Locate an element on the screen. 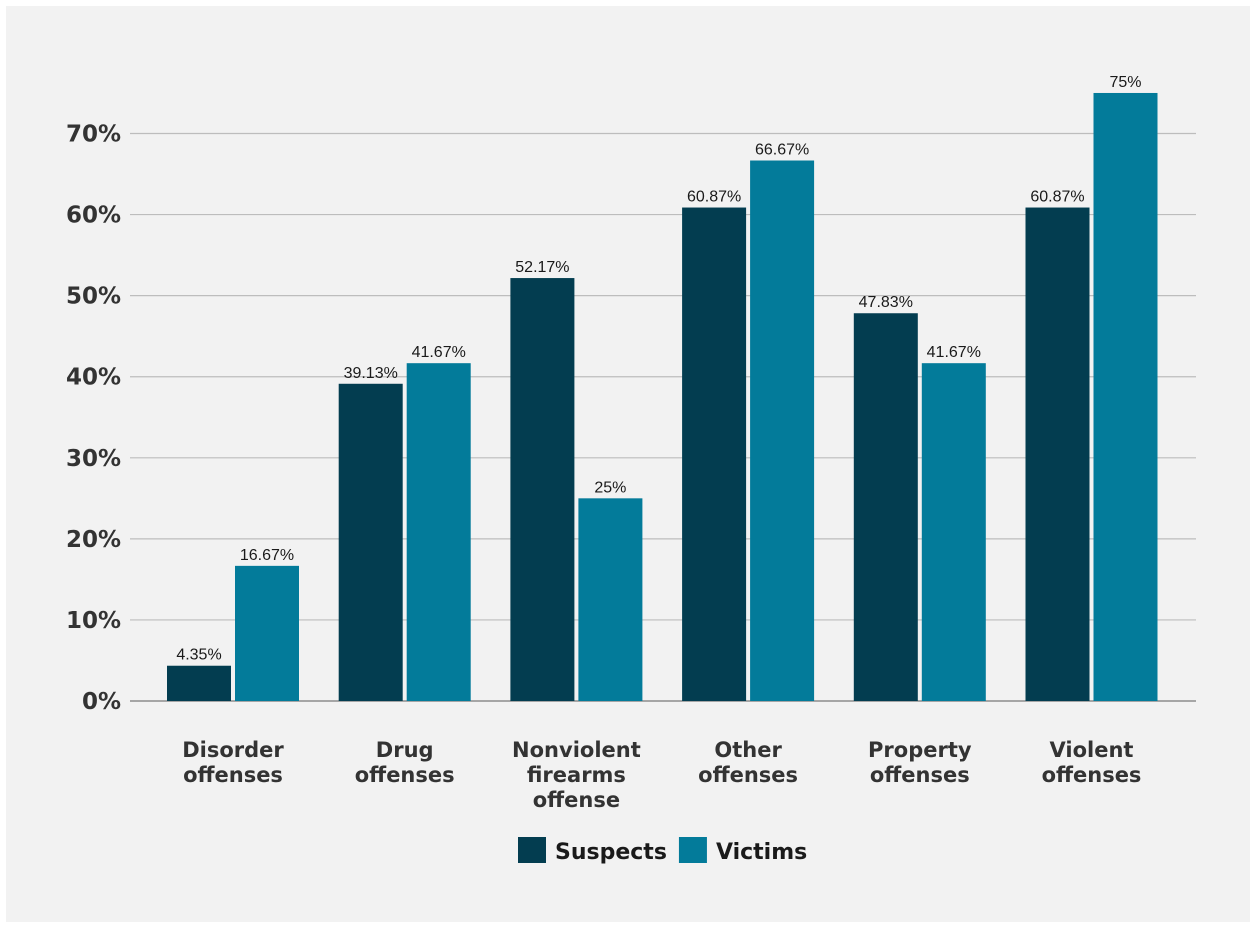 This screenshot has width=1255, height=927. legend-swatch-suspects is located at coordinates (532, 850).